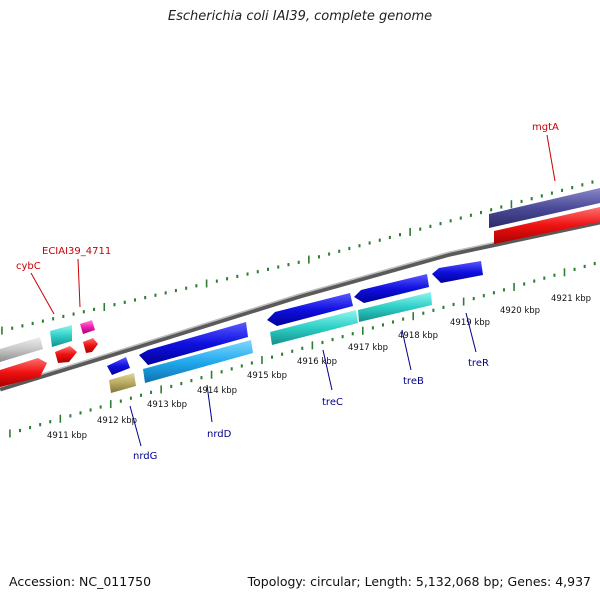 This screenshot has height=600, width=600. Describe the element at coordinates (117, 421) in the screenshot. I see `kbp-label: 4912 kbp` at that location.